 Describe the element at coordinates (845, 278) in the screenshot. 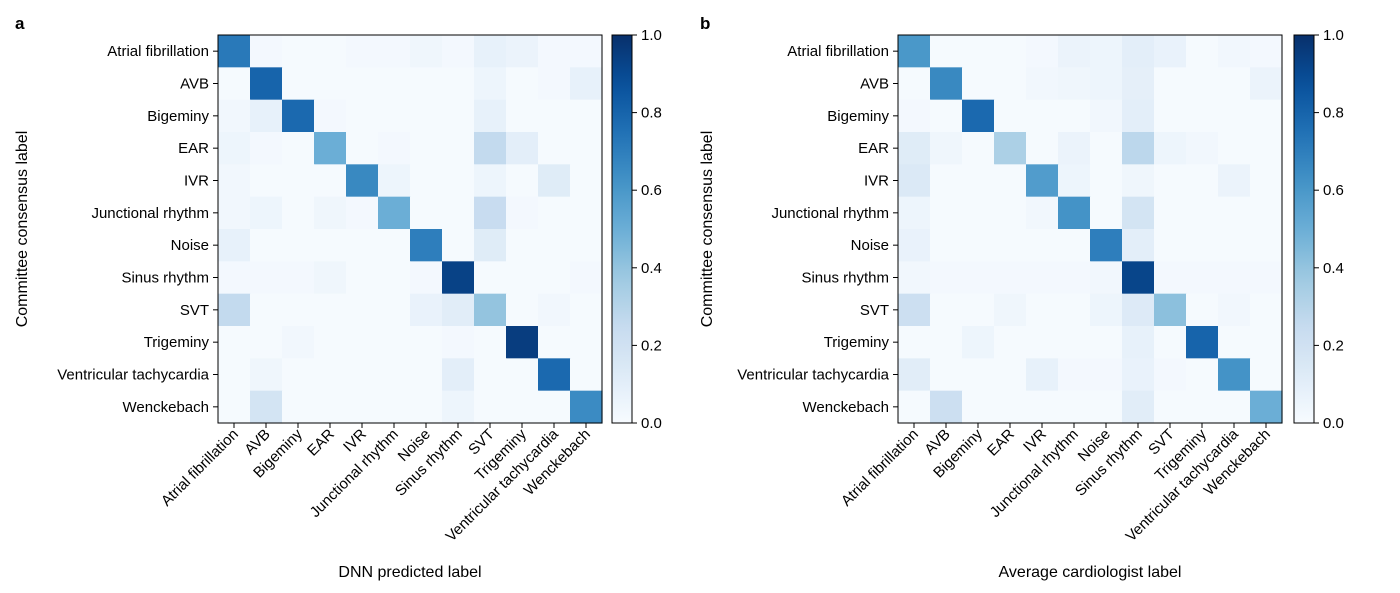

I see `y-tick-label: Sinus rhythm` at that location.